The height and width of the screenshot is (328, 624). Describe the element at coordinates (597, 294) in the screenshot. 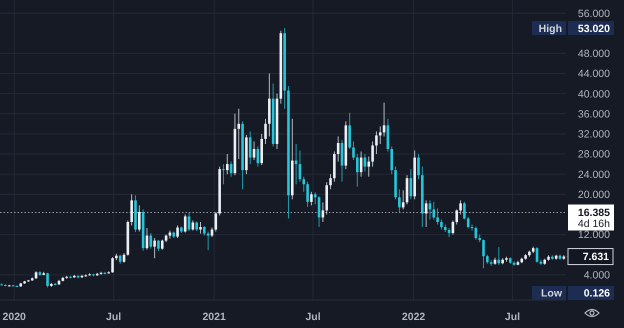

I see `text: 0.126` at that location.